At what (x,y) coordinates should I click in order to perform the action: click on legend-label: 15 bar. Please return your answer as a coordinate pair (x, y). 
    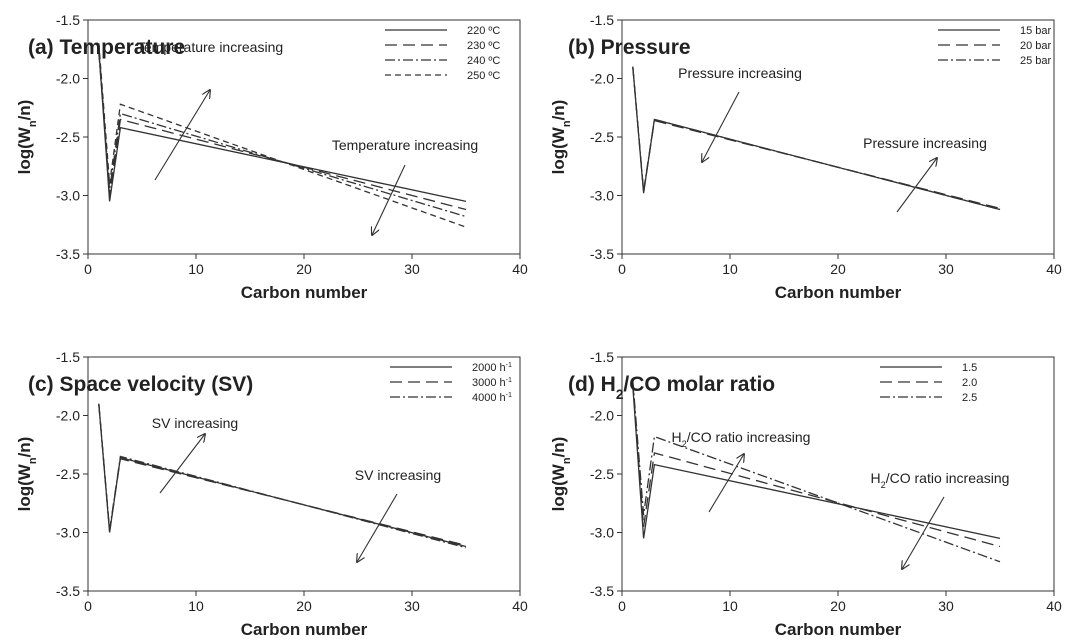
    Looking at the image, I should click on (1036, 31).